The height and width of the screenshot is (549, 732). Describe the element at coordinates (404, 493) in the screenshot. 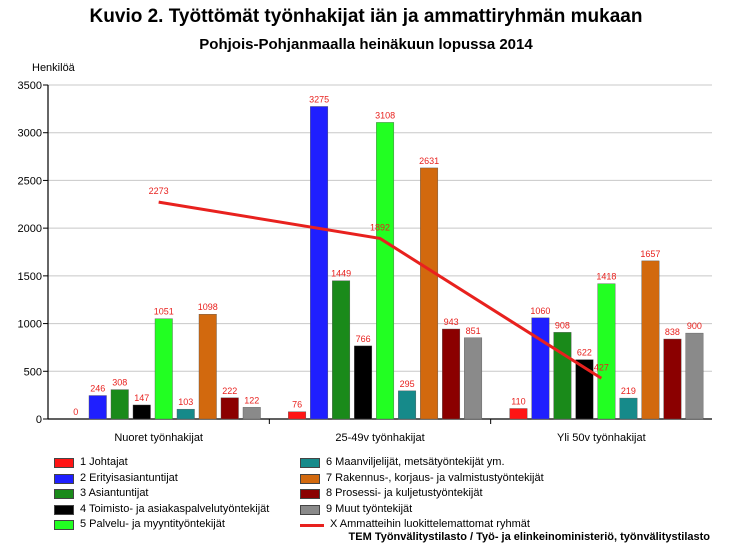

I see `legend-label: 8 Prosessi- ja kuljetustyöntekijät` at that location.